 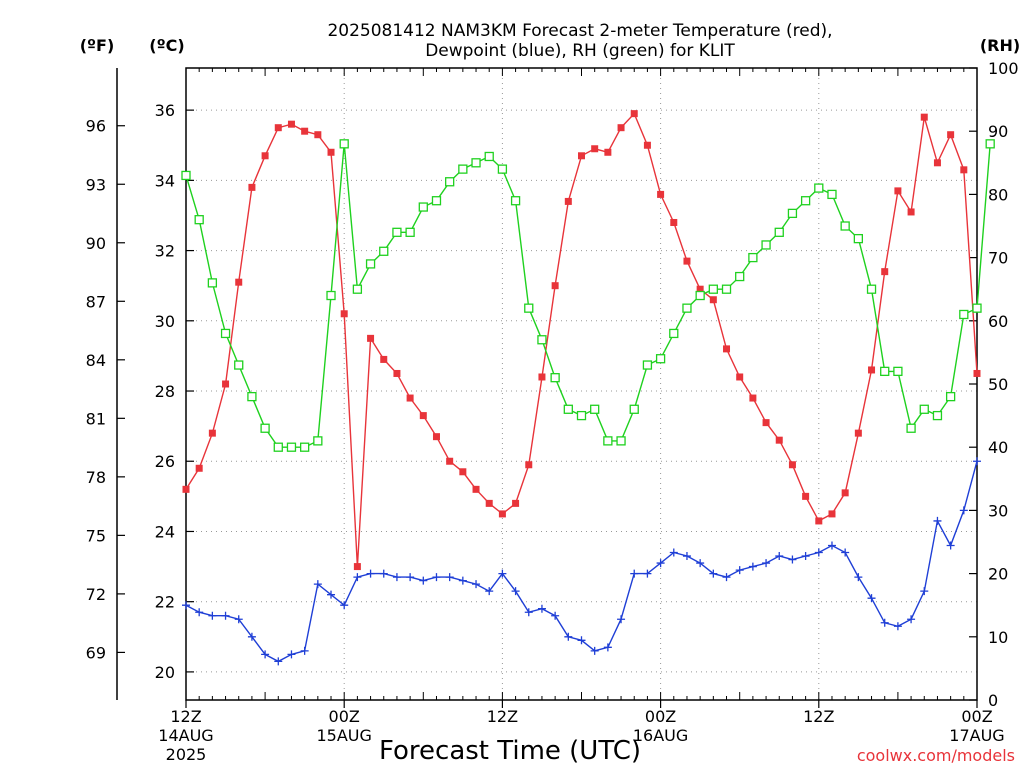 What do you see at coordinates (998, 510) in the screenshot?
I see `rh-tick-label: 30` at bounding box center [998, 510].